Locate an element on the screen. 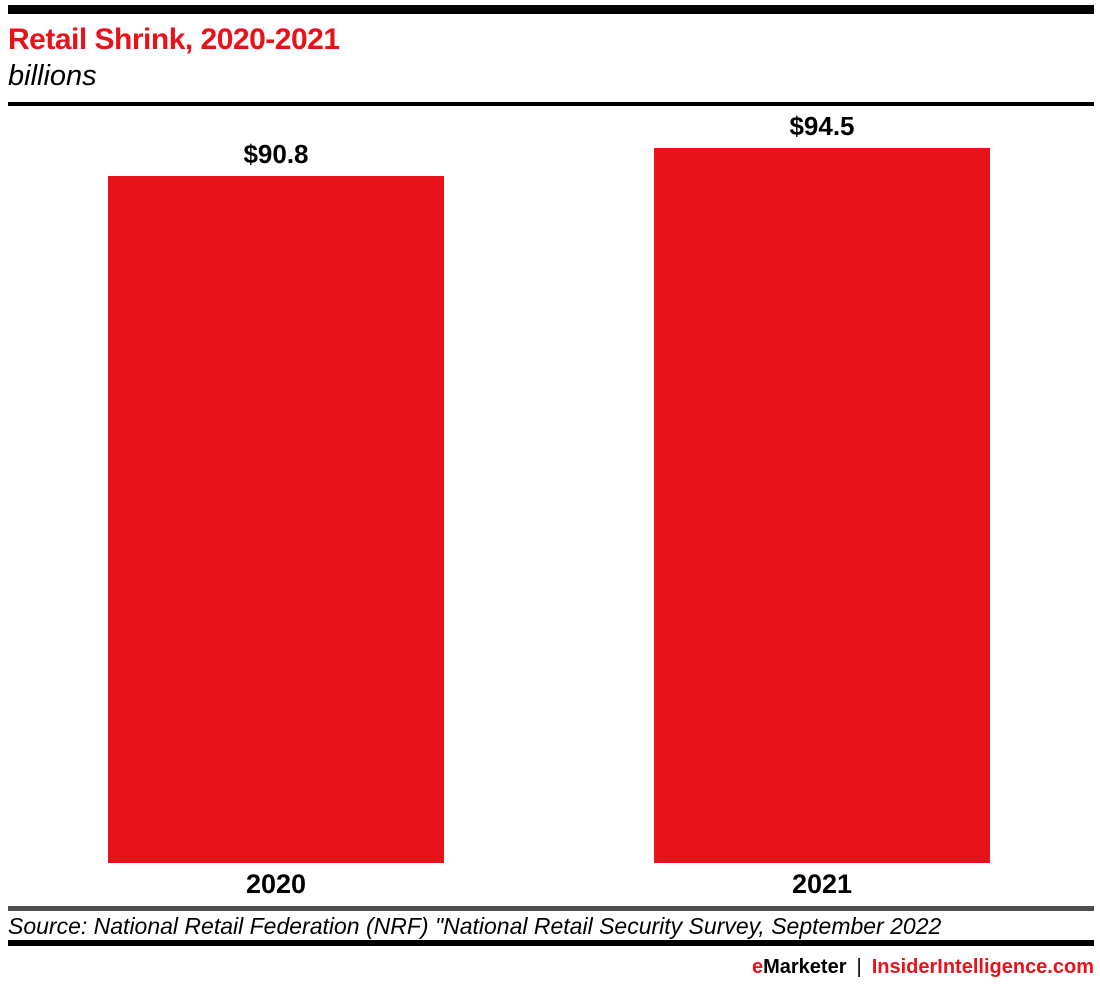  top-accent-bar is located at coordinates (551, 9).